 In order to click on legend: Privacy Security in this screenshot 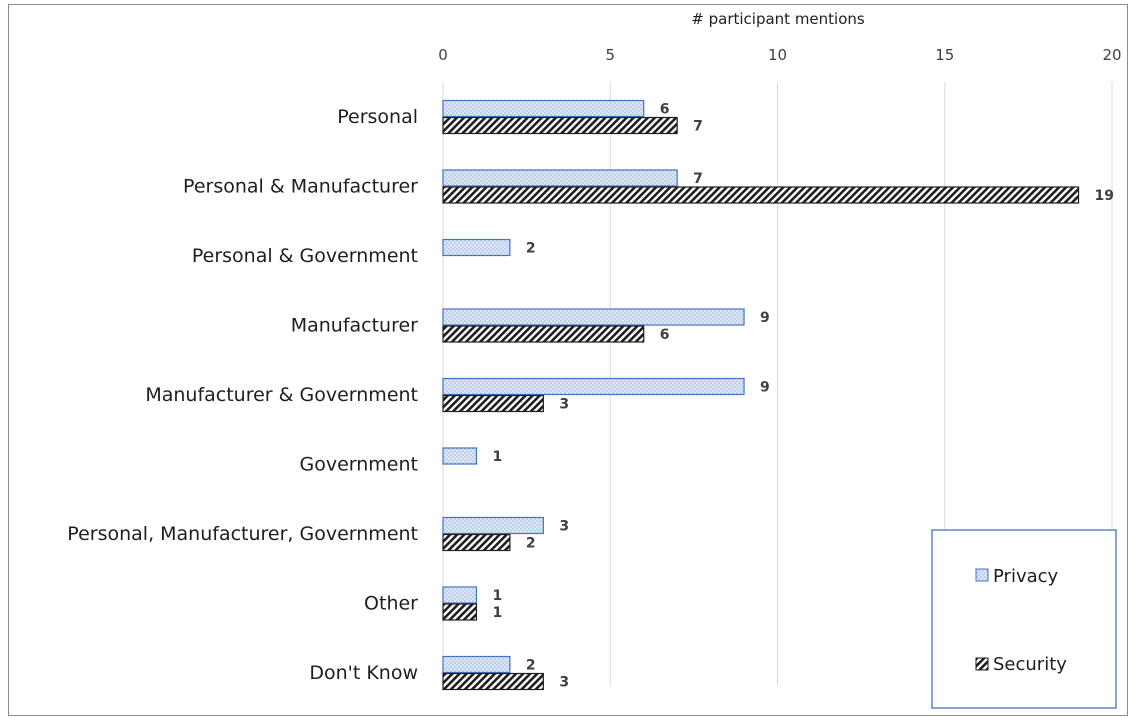, I will do `click(1024, 619)`.